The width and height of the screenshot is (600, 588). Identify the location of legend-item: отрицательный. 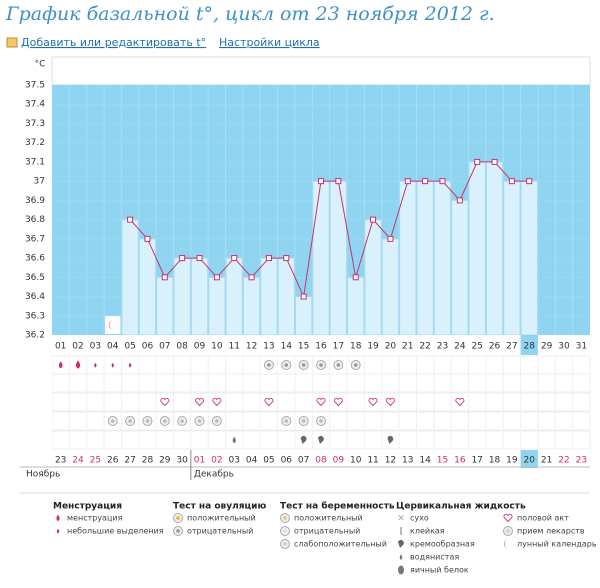
(220, 531).